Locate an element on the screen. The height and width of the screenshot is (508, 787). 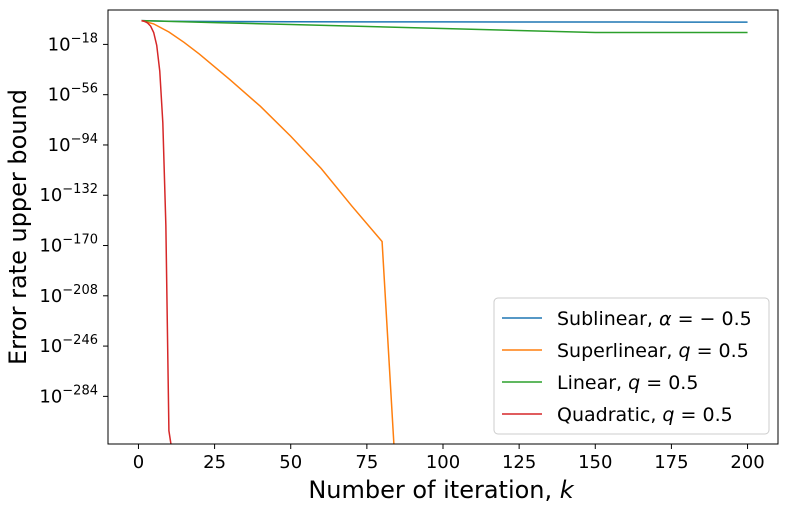
legend-label-1: Superlinear, q = 0.5 is located at coordinates (653, 351).